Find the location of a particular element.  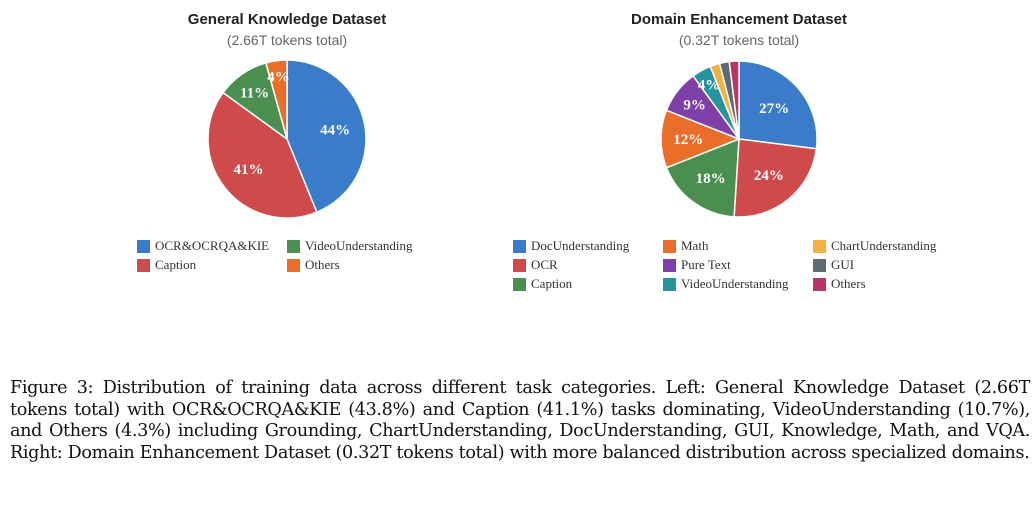

data-label-videounderstanding: 4% is located at coordinates (709, 85).